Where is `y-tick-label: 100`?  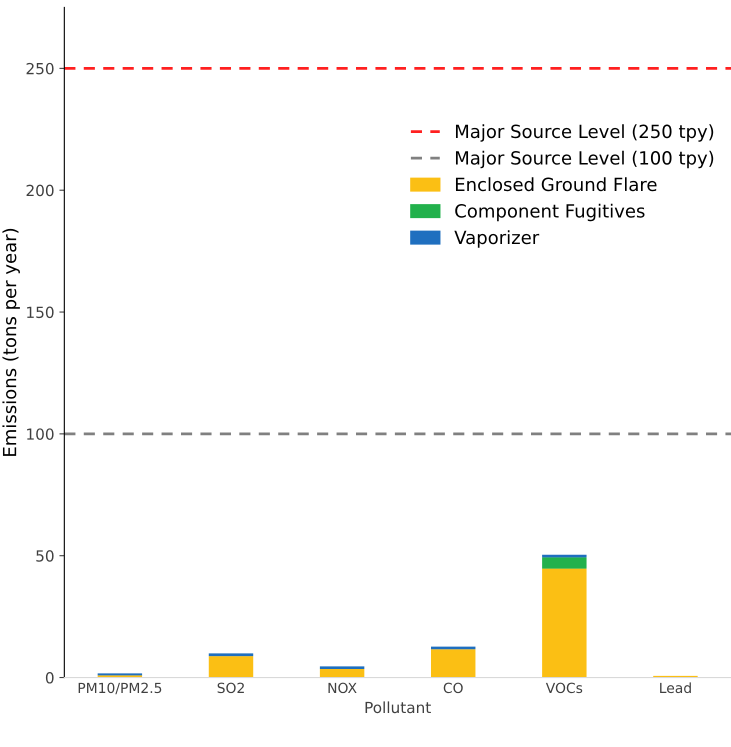
y-tick-label: 100 is located at coordinates (40, 434).